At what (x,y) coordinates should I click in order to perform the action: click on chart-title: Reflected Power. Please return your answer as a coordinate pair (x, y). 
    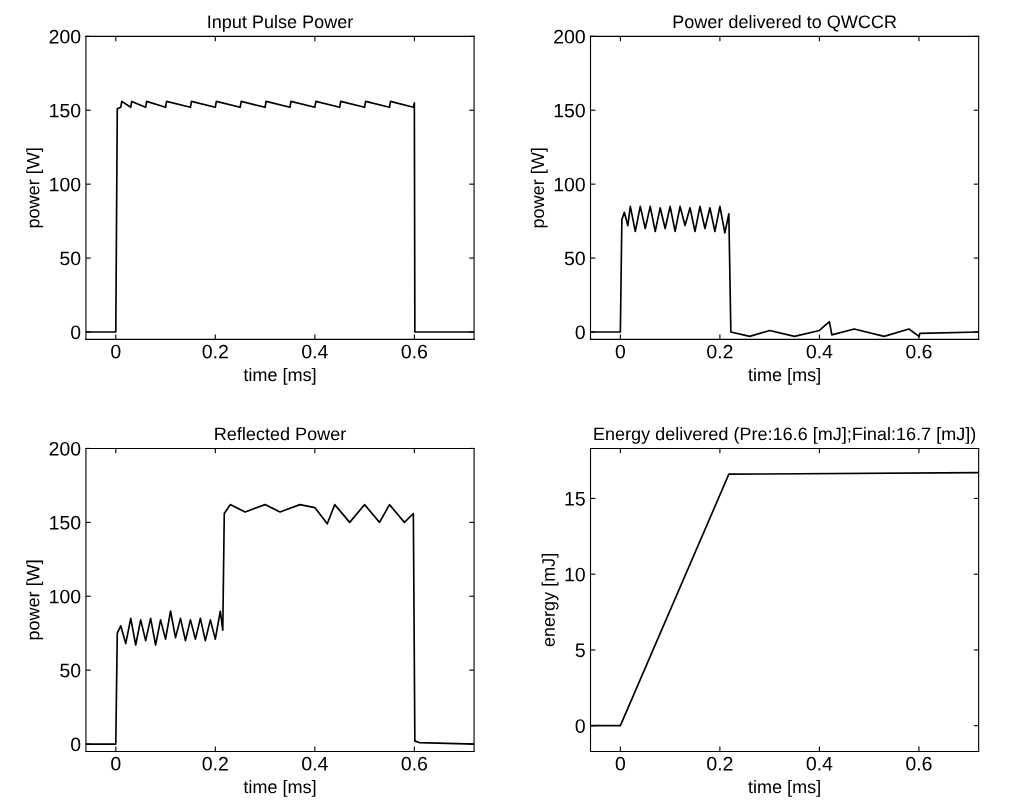
    Looking at the image, I should click on (280, 434).